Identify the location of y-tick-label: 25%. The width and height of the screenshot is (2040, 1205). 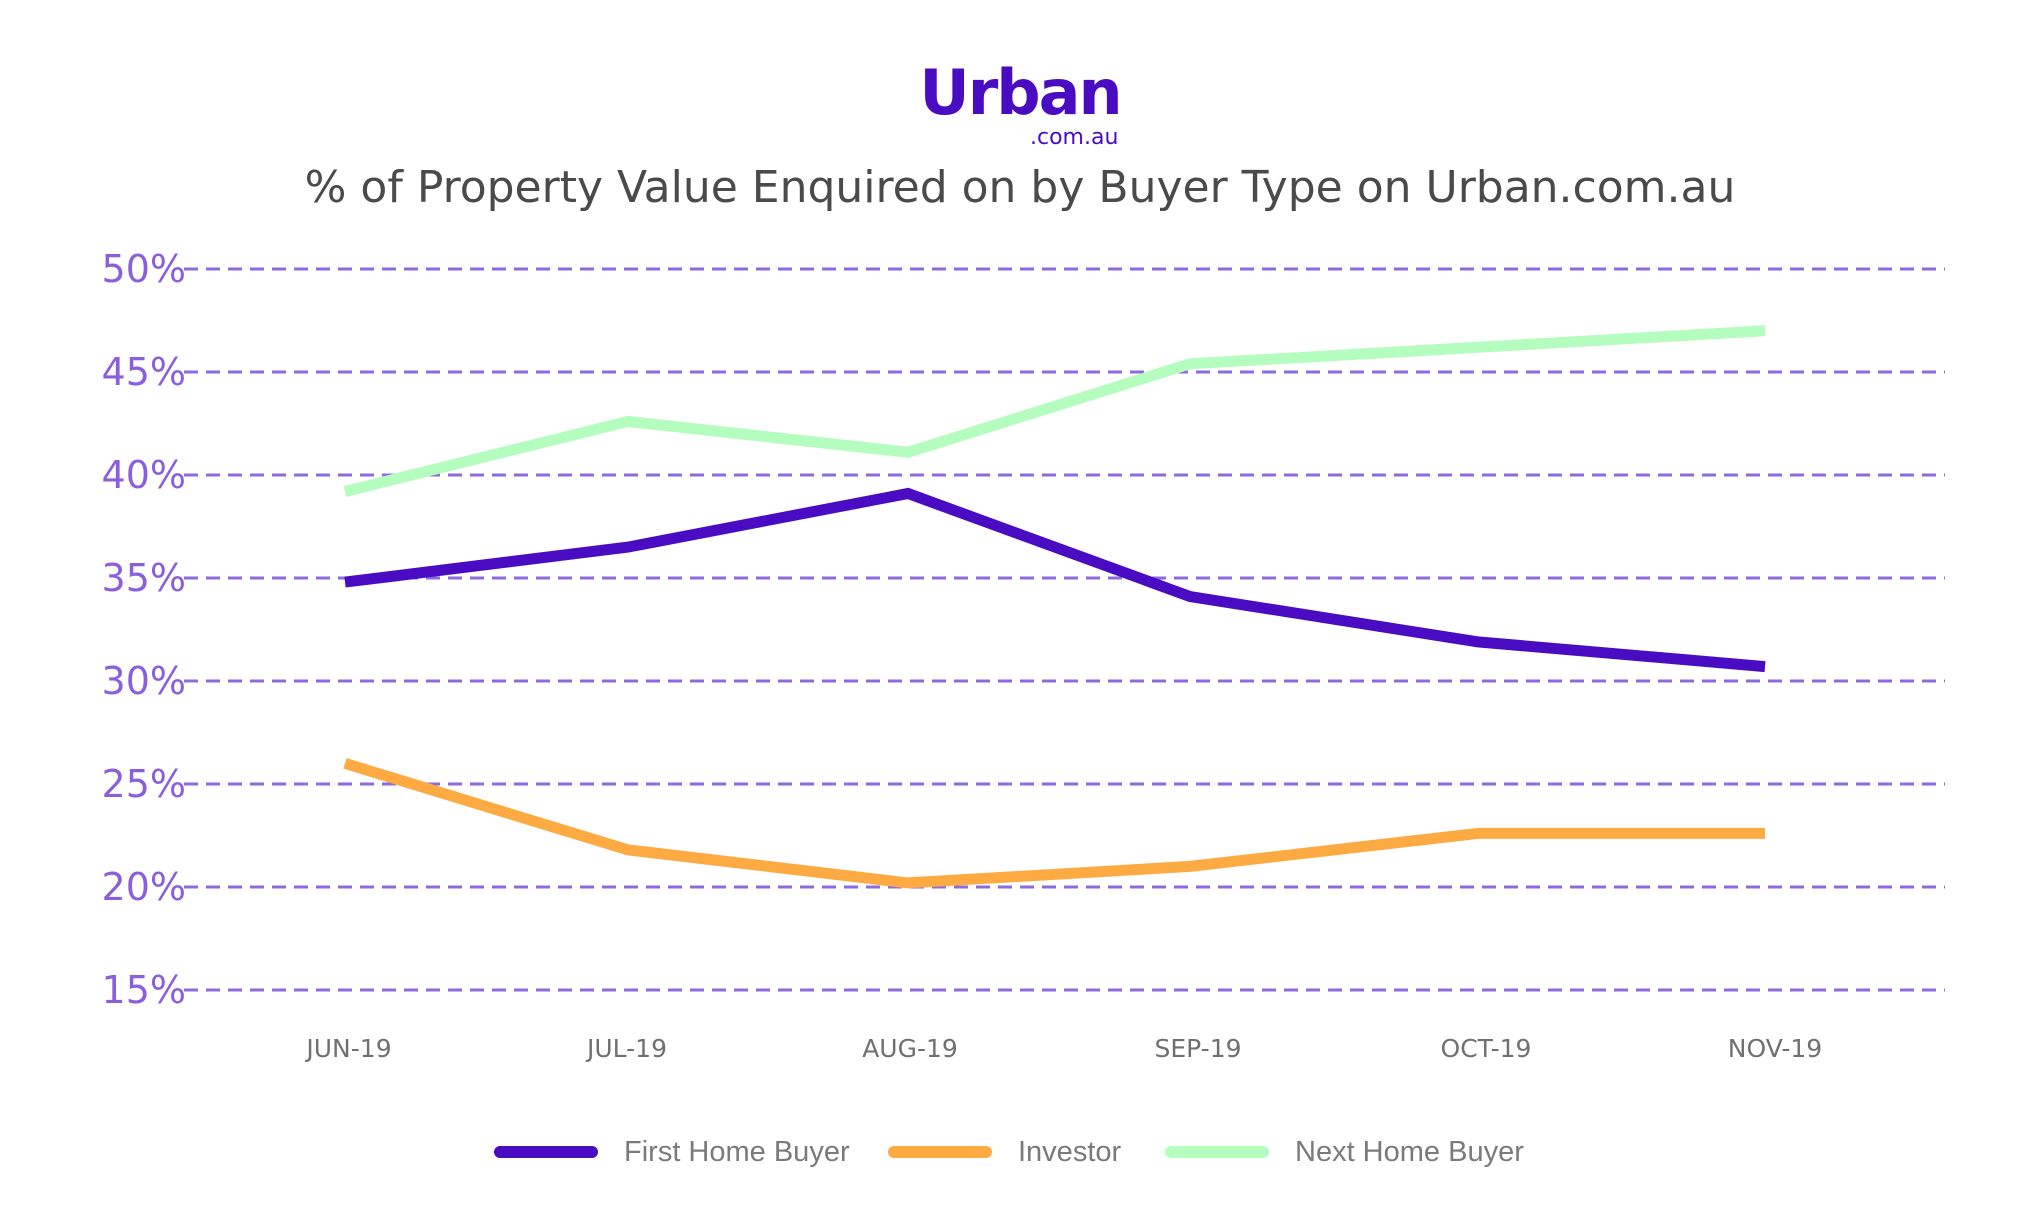
(144, 784).